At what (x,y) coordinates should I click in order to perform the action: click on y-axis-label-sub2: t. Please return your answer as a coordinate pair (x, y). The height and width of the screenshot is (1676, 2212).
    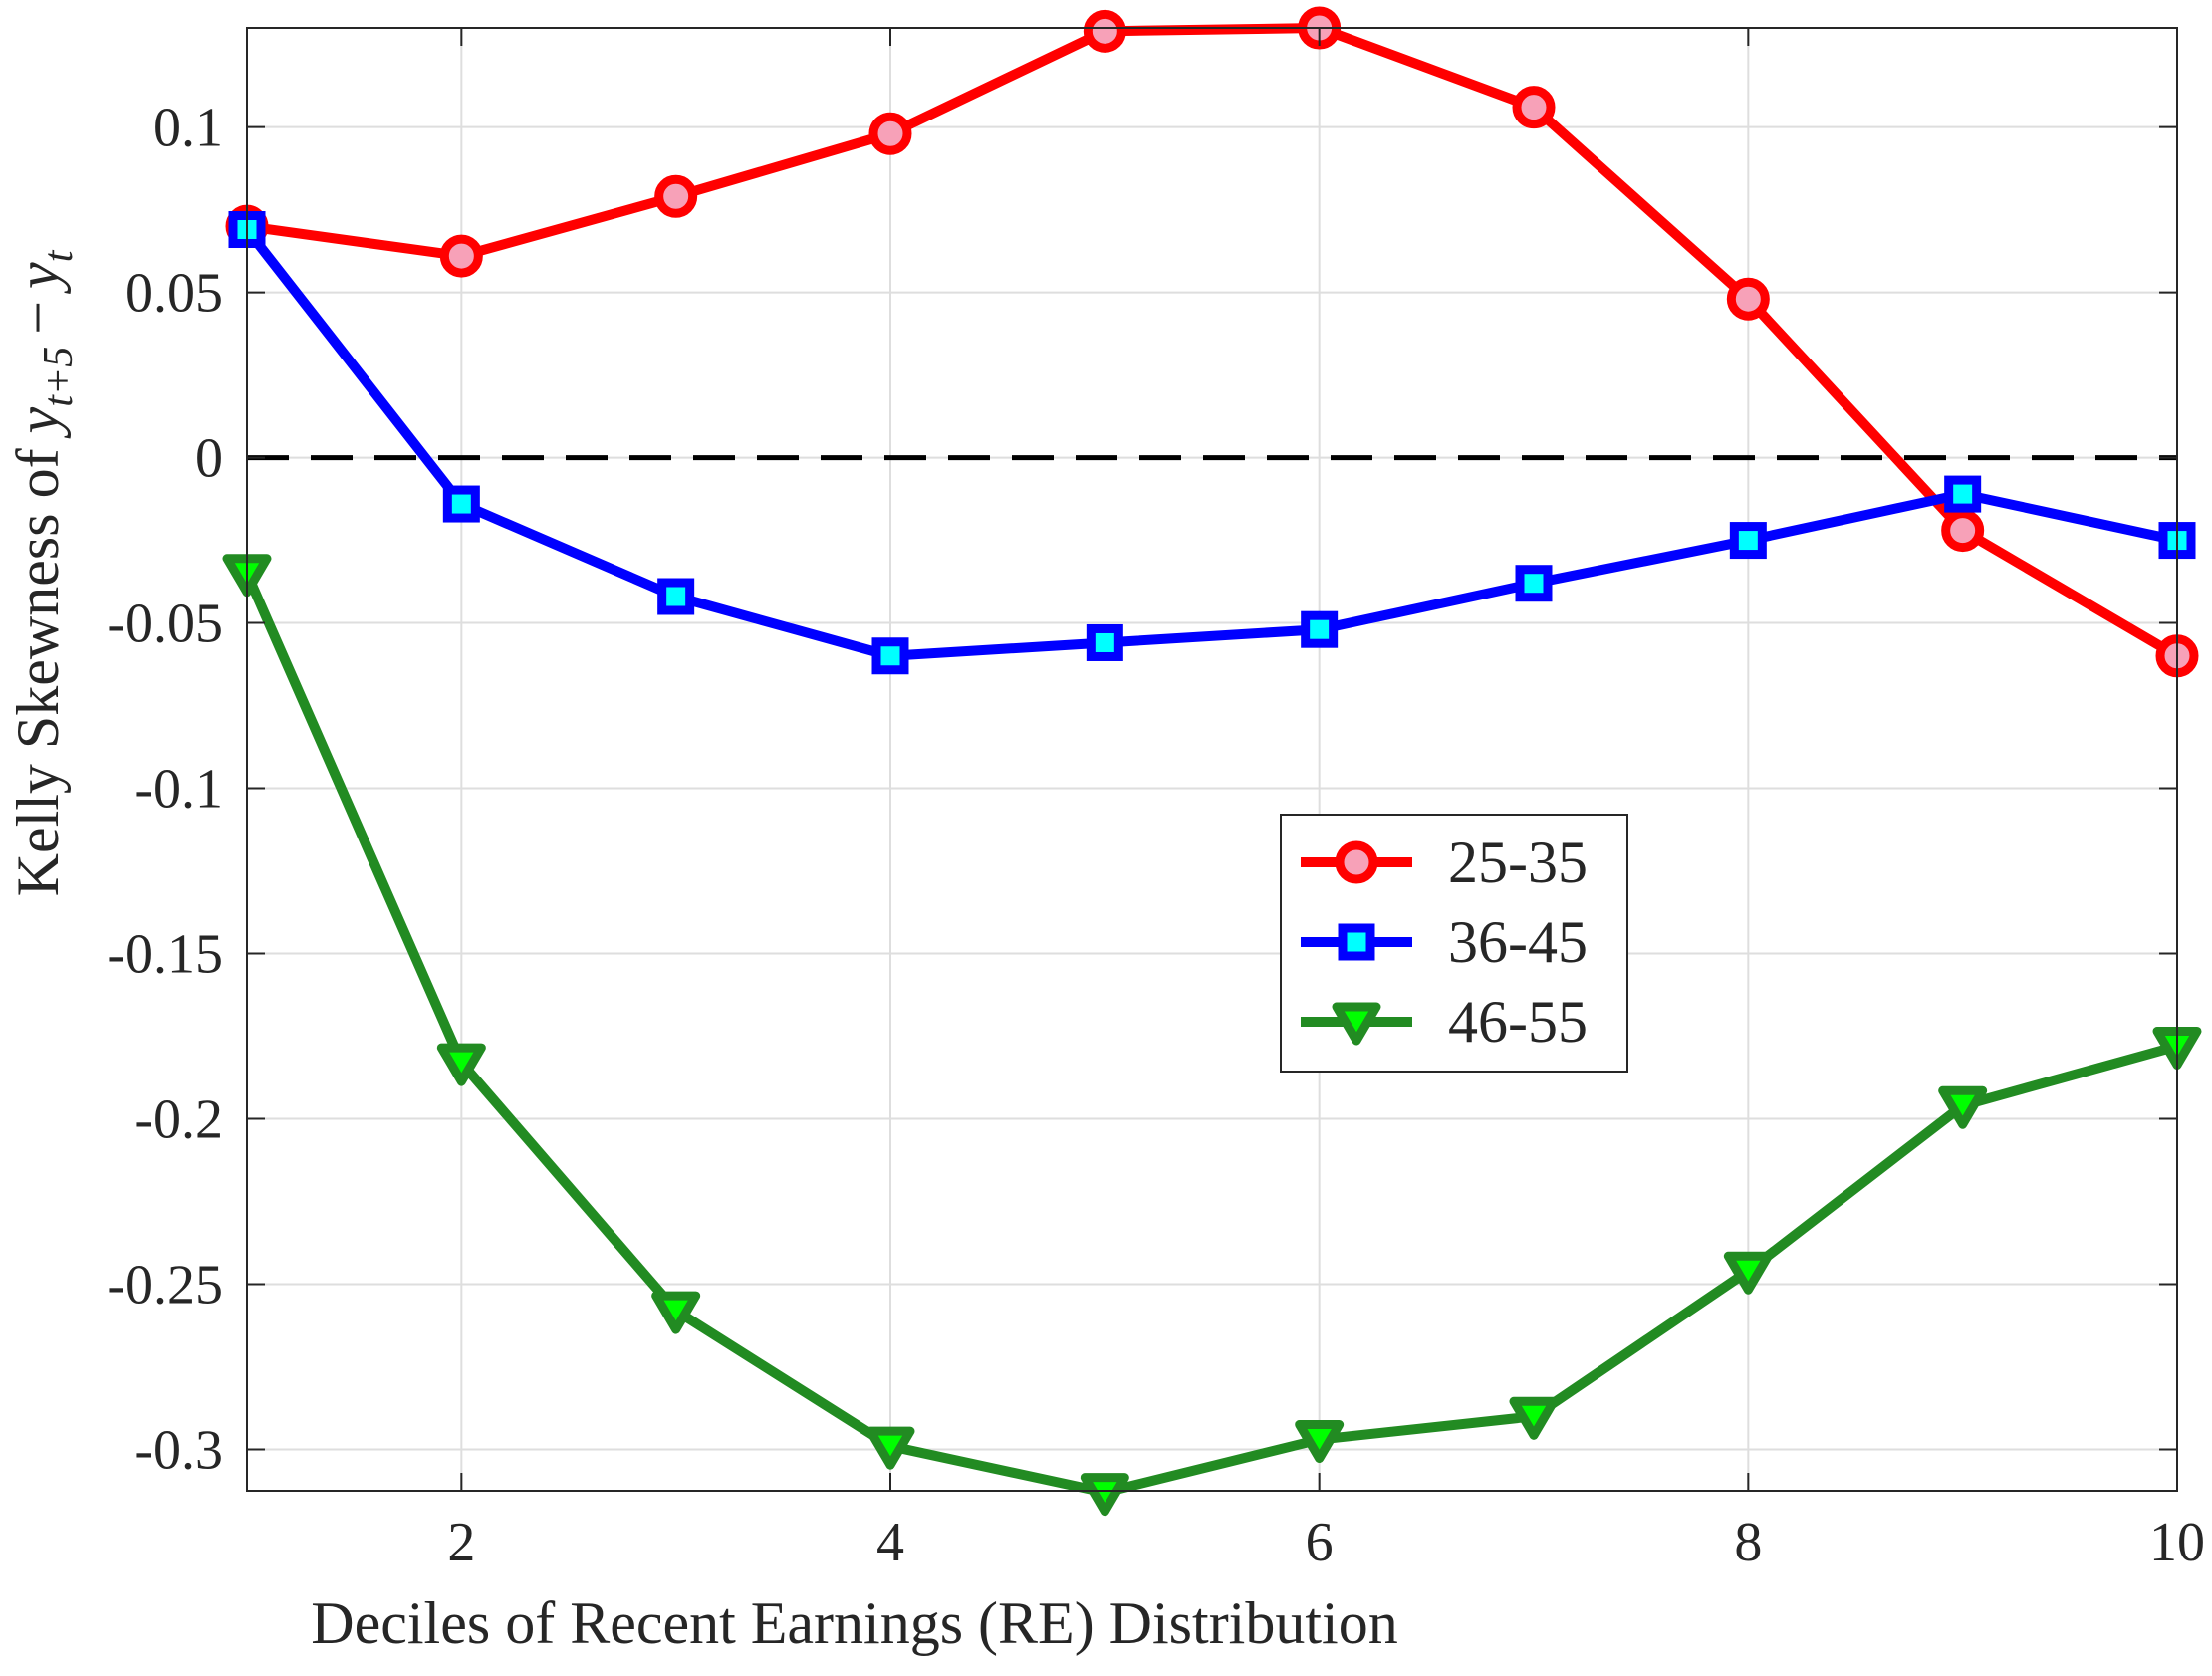
    Looking at the image, I should click on (59, 255).